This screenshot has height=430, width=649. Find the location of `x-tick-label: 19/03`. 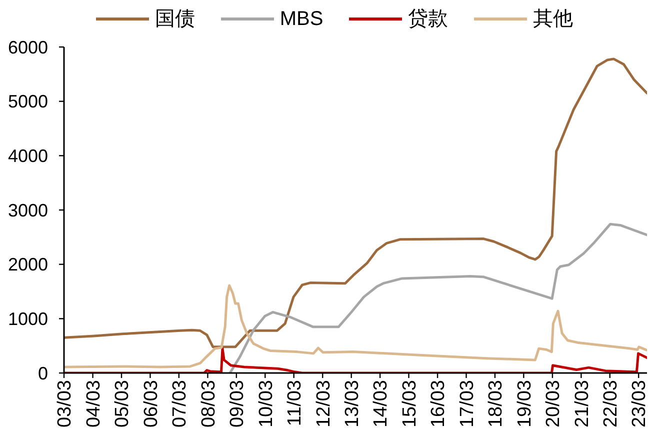

x-tick-label: 19/03 is located at coordinates (525, 404).